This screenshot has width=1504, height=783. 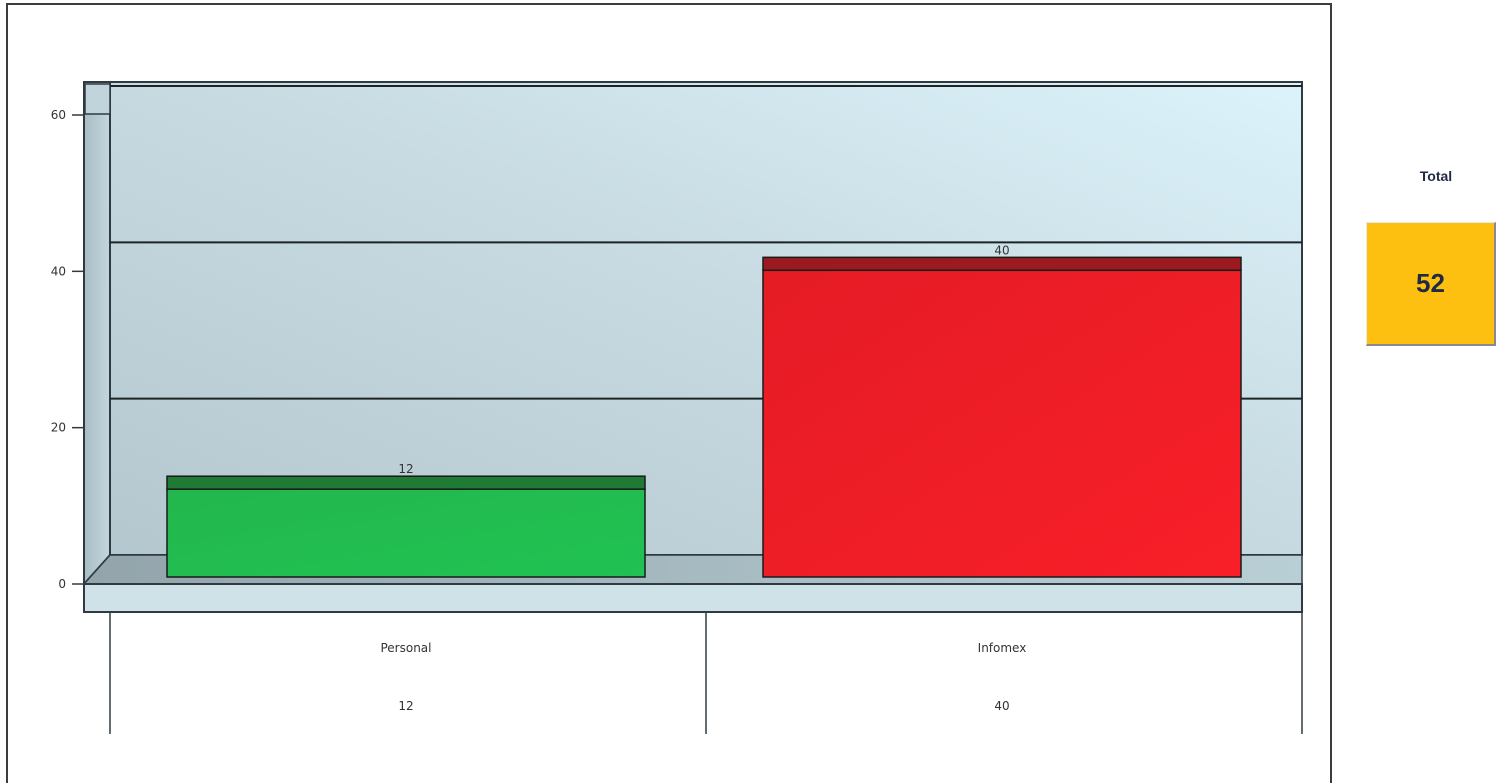 I want to click on wall-corner-cap, so click(x=97, y=99).